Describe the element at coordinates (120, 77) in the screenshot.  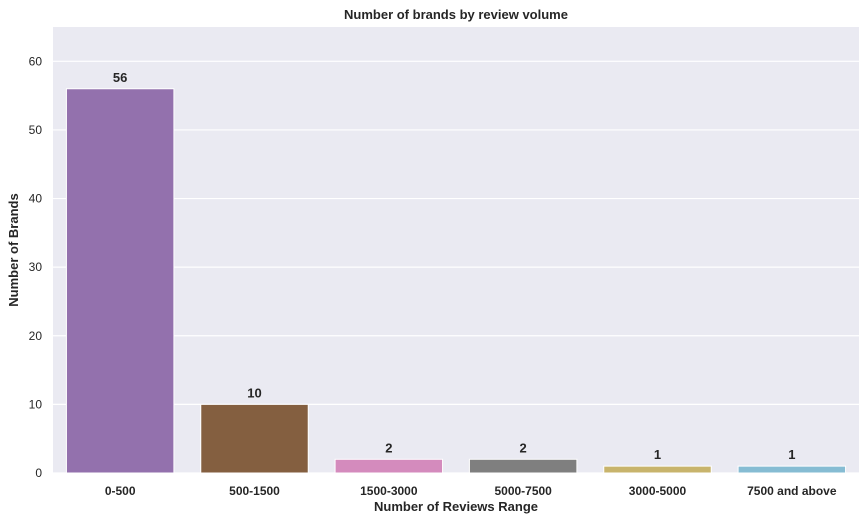
I see `bar-value-label: 56` at that location.